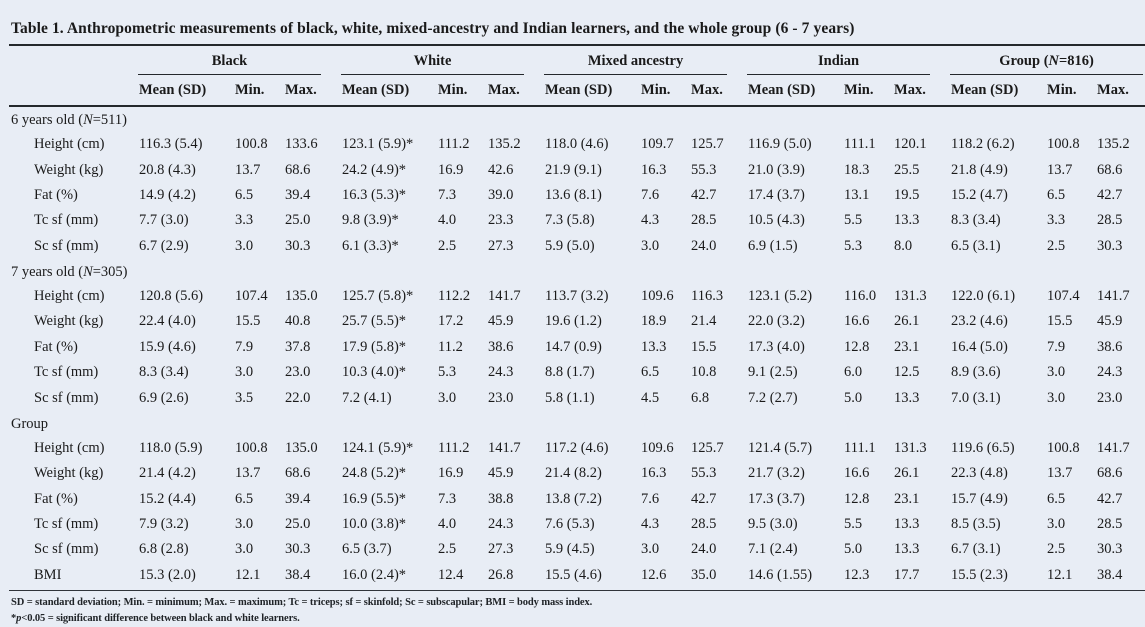  Describe the element at coordinates (654, 321) in the screenshot. I see `value-cell: 18.9` at that location.